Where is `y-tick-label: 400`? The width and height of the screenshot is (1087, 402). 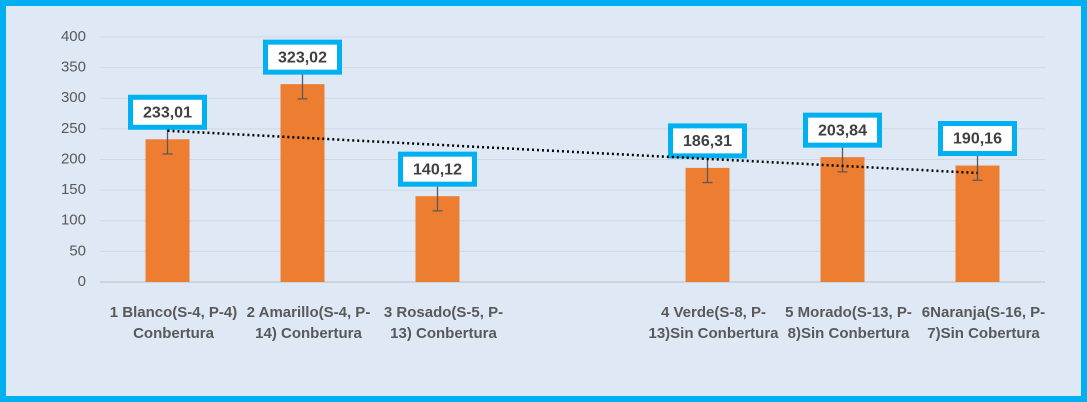
y-tick-label: 400 is located at coordinates (73, 36).